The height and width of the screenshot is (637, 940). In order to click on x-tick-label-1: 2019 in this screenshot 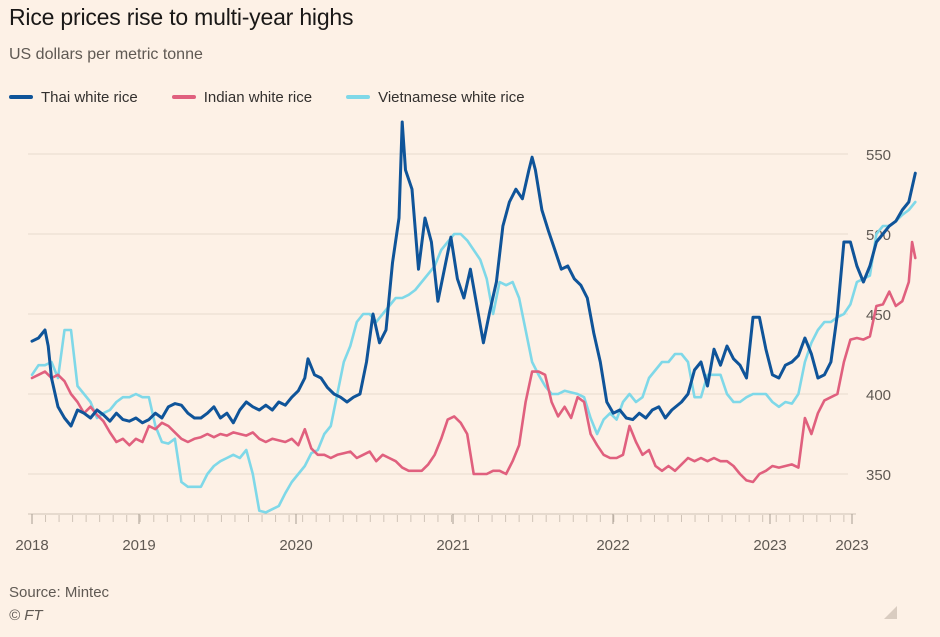, I will do `click(138, 545)`.